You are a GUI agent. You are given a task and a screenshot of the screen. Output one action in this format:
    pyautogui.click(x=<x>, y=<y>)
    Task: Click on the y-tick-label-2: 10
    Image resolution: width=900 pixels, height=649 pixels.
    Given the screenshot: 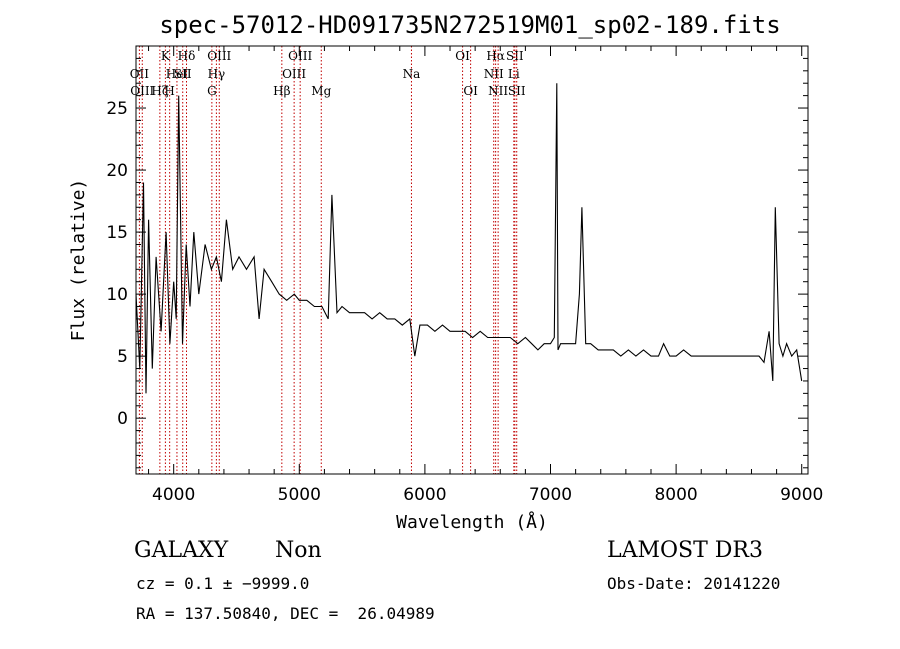 What is the action you would take?
    pyautogui.click(x=117, y=295)
    